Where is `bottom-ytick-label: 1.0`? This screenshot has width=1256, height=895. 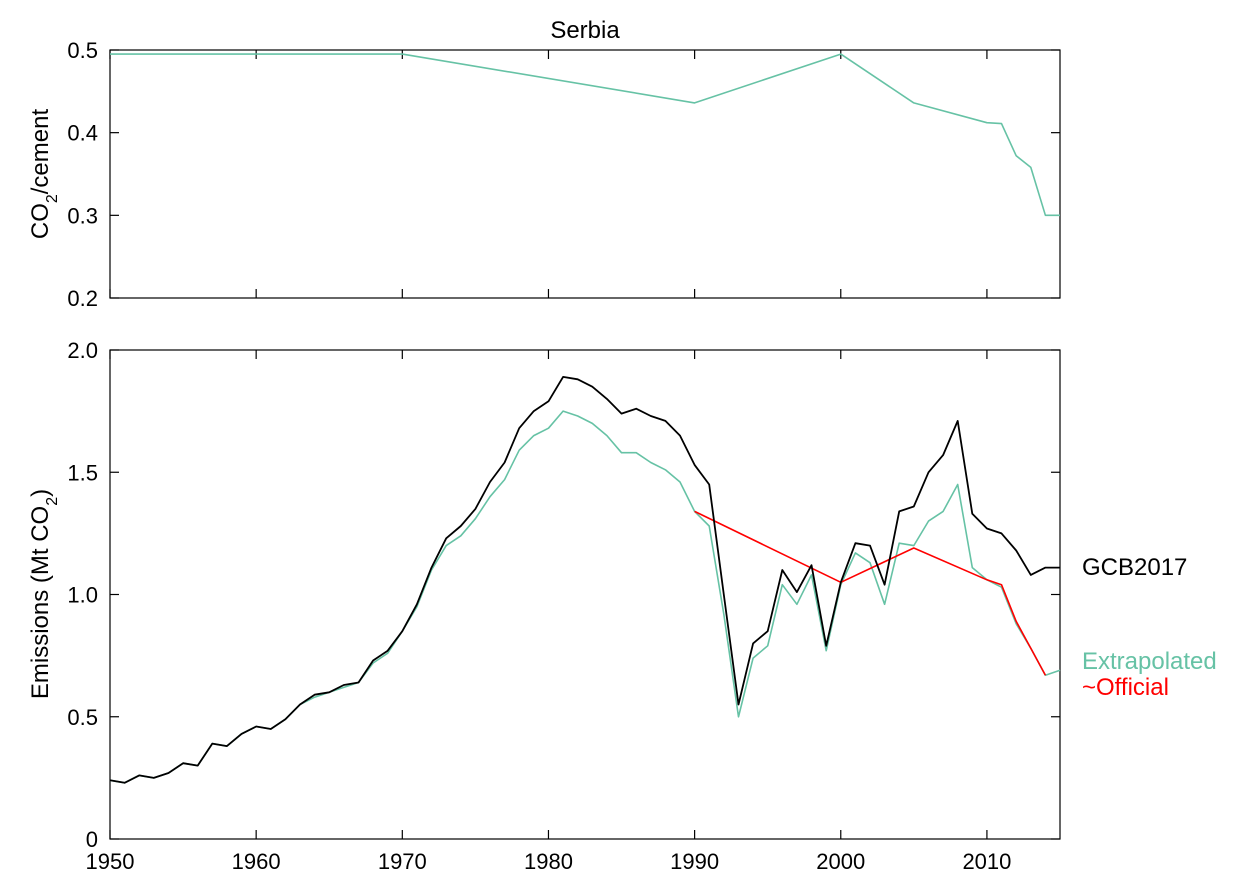
bottom-ytick-label: 1.0 is located at coordinates (82, 595).